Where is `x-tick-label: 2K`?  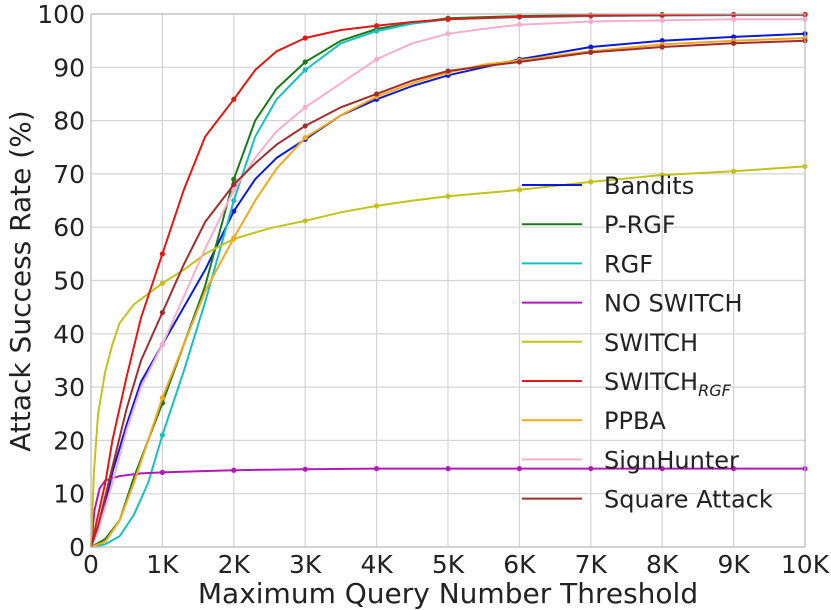 x-tick-label: 2K is located at coordinates (234, 564).